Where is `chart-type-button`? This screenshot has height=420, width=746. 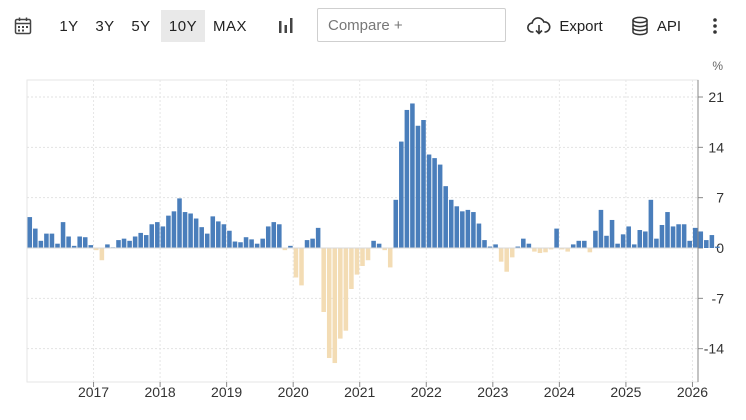
chart-type-button is located at coordinates (286, 26).